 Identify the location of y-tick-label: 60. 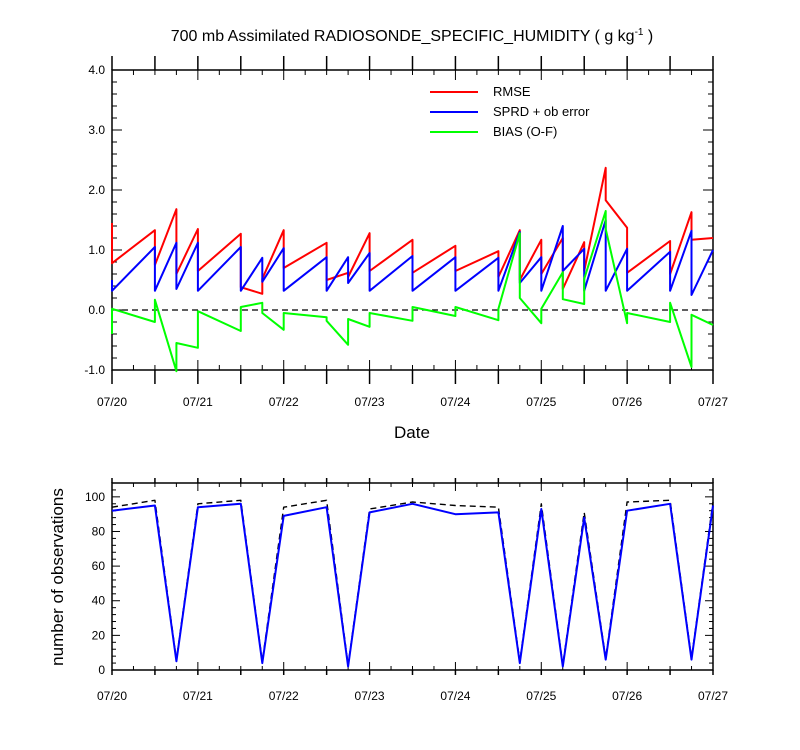
(99, 566).